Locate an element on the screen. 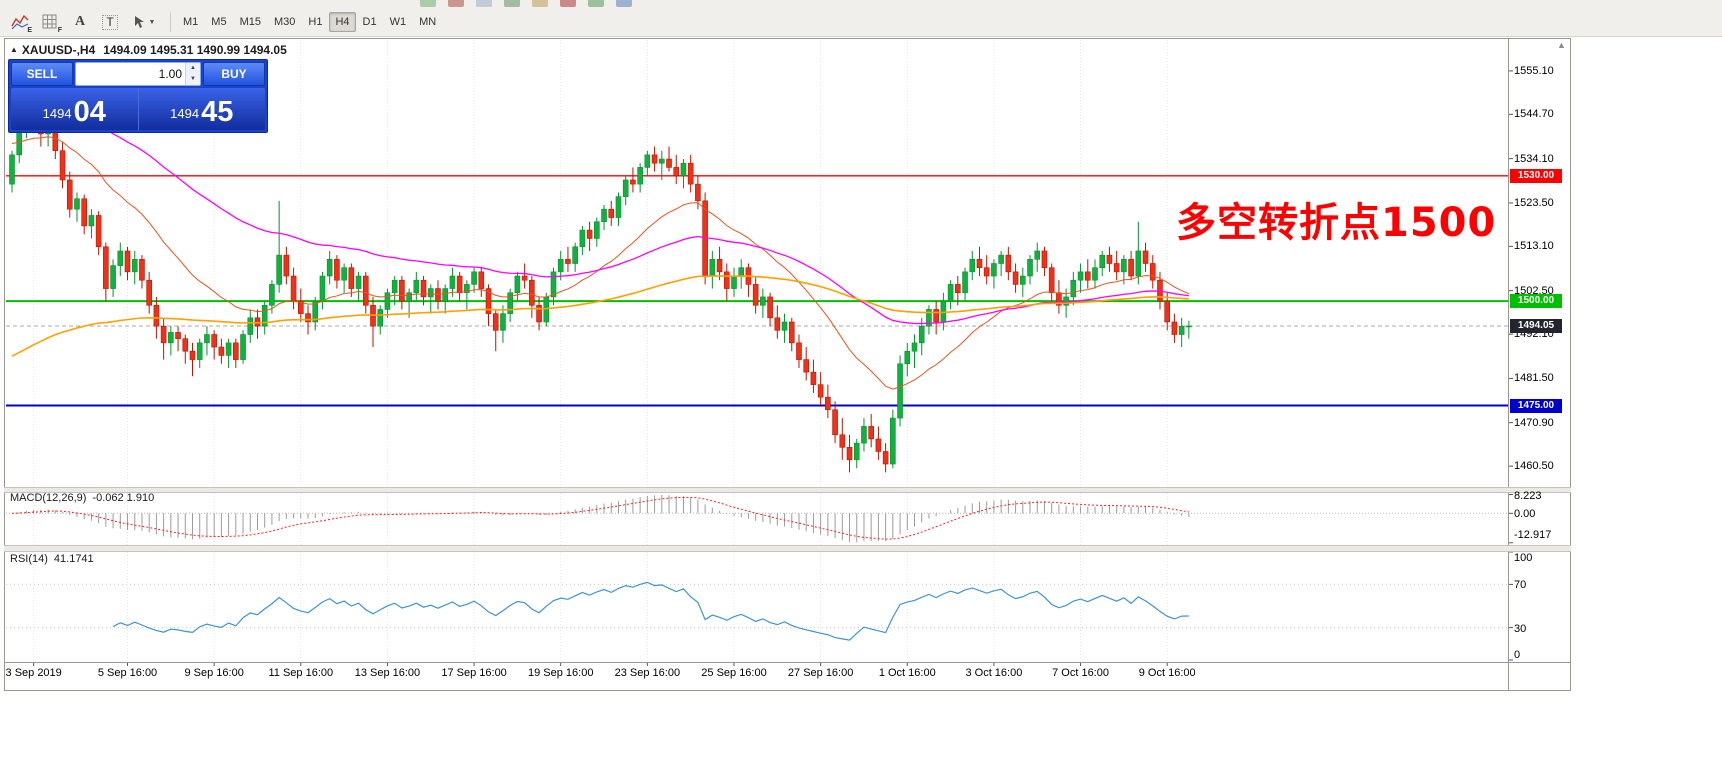  sell-price-pips: 04 is located at coordinates (89, 112).